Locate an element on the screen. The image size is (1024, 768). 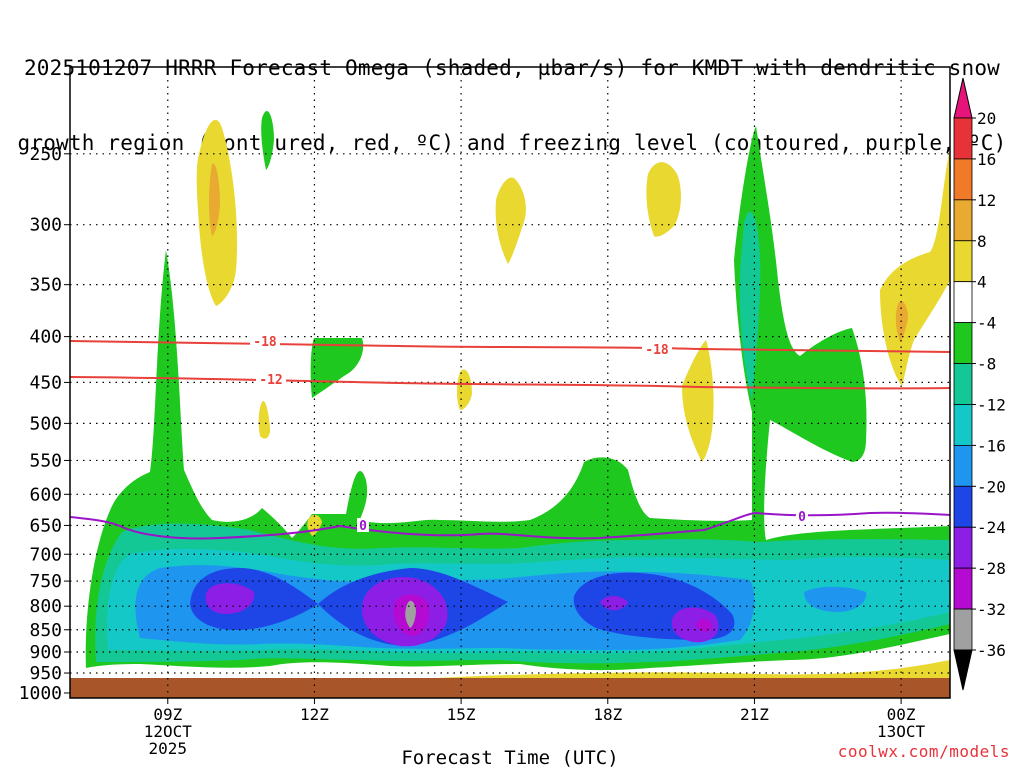
x-tick-label: 12Z is located at coordinates (314, 714).